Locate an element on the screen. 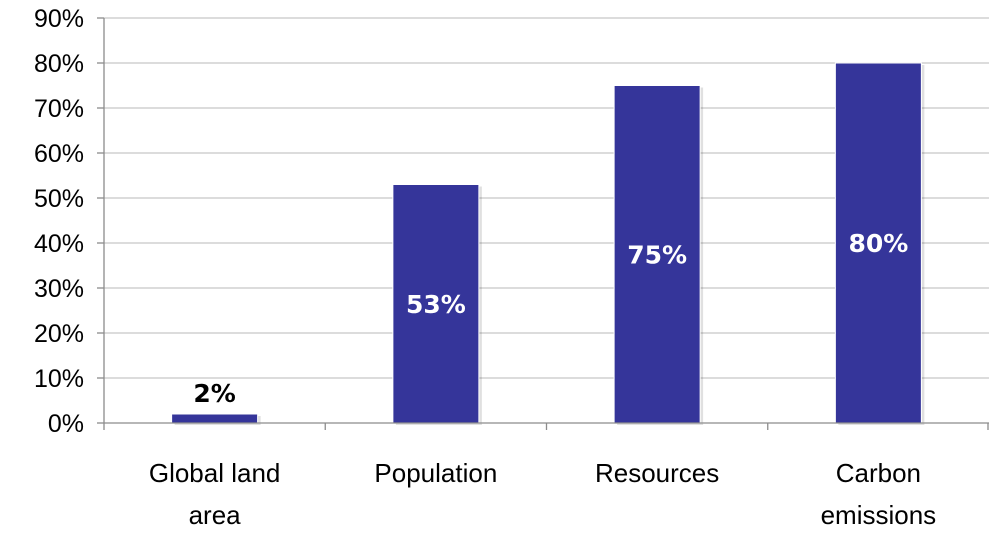  x-category-label: Global land area is located at coordinates (215, 494).